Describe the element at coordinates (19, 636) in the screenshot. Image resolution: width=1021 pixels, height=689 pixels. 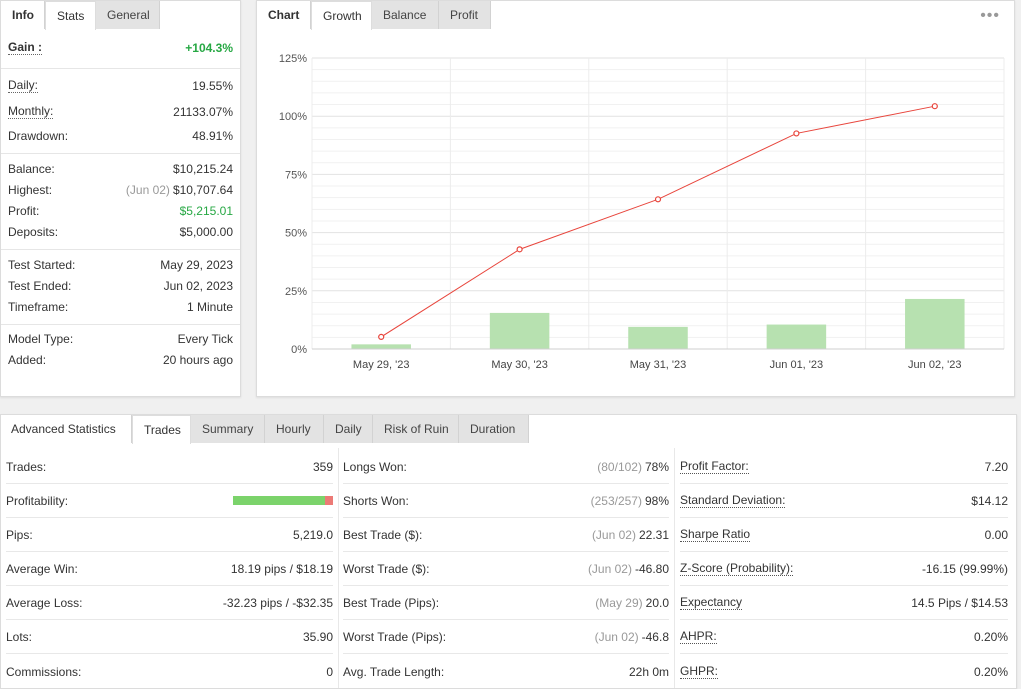
I see `lots-label: Lots:` at that location.